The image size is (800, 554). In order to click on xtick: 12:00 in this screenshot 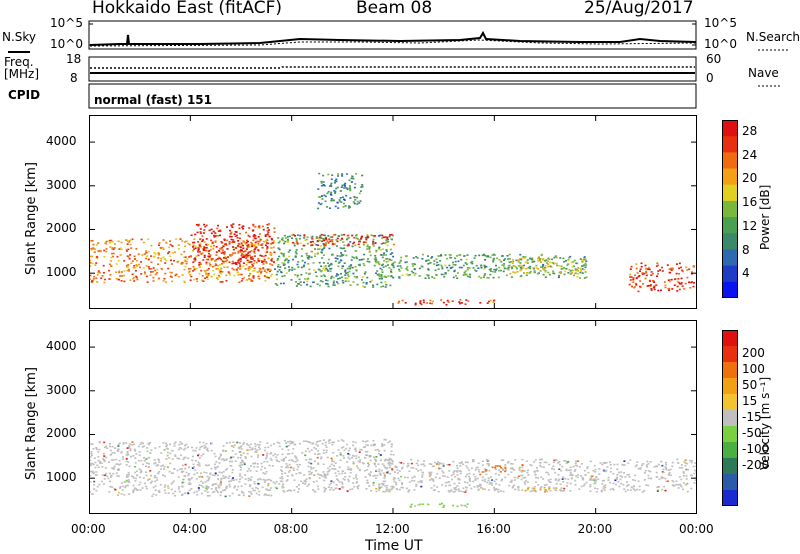, I will do `click(392, 529)`.